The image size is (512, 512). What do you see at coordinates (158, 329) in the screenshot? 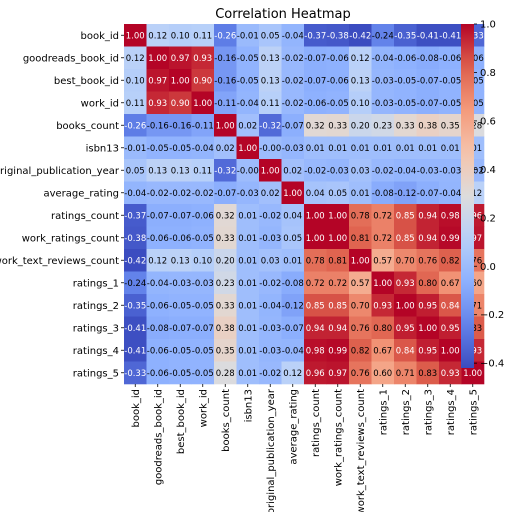
I see `heatmap-cell-value: -0.08` at bounding box center [158, 329].